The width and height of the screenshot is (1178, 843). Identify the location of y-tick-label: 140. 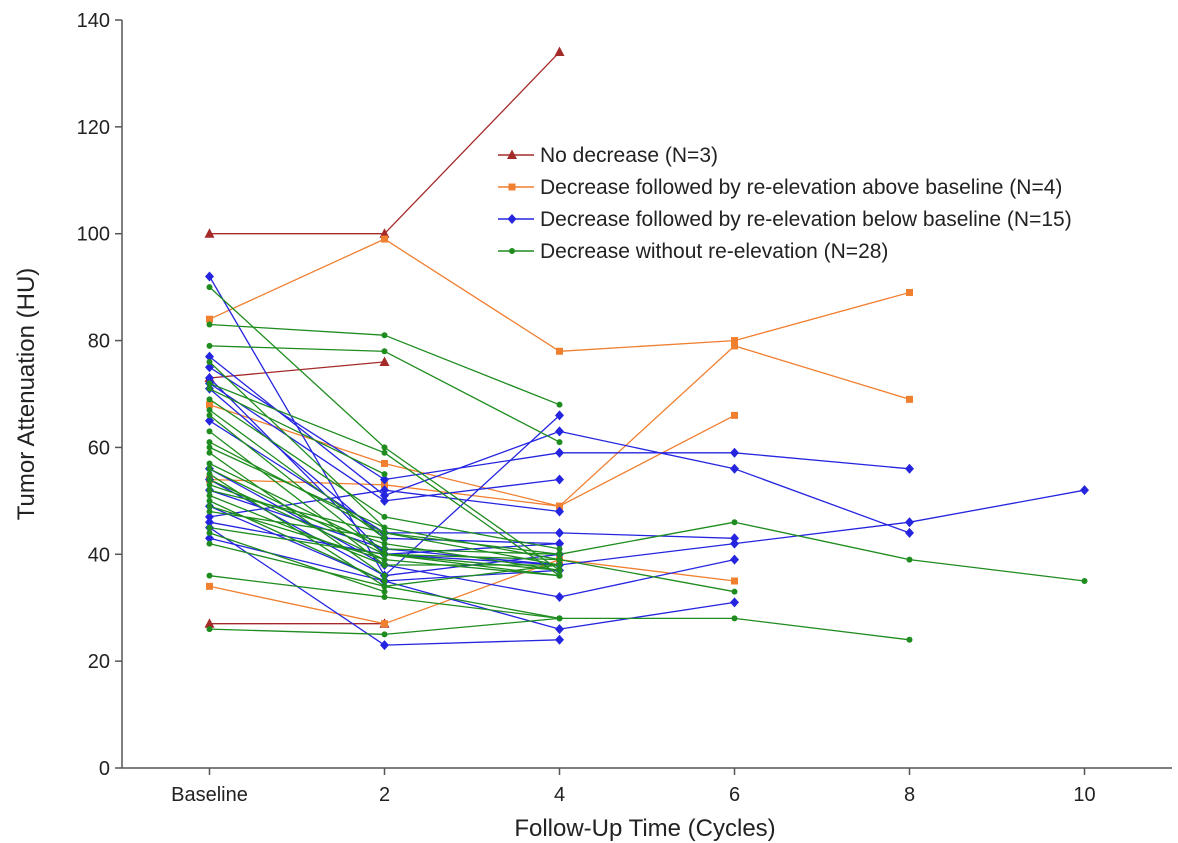
(93, 21).